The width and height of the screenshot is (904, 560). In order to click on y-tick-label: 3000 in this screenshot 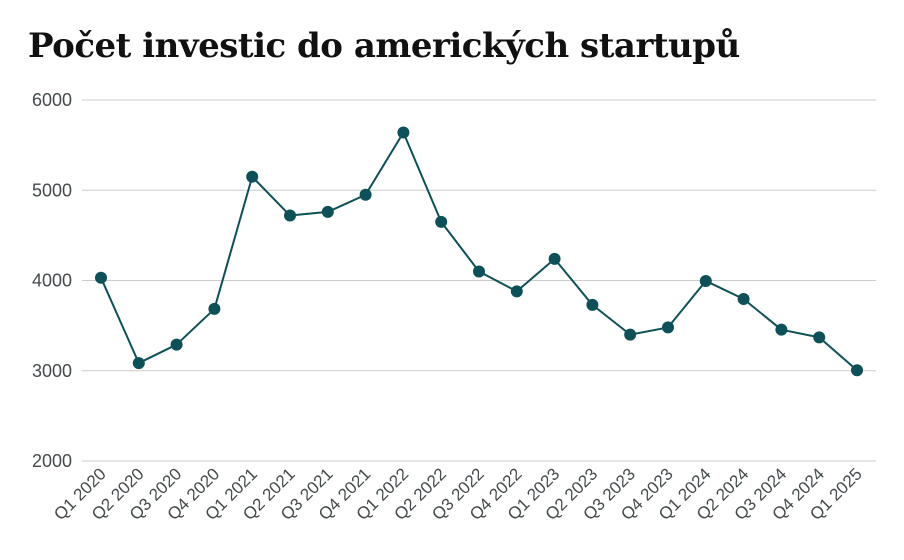, I will do `click(52, 371)`.